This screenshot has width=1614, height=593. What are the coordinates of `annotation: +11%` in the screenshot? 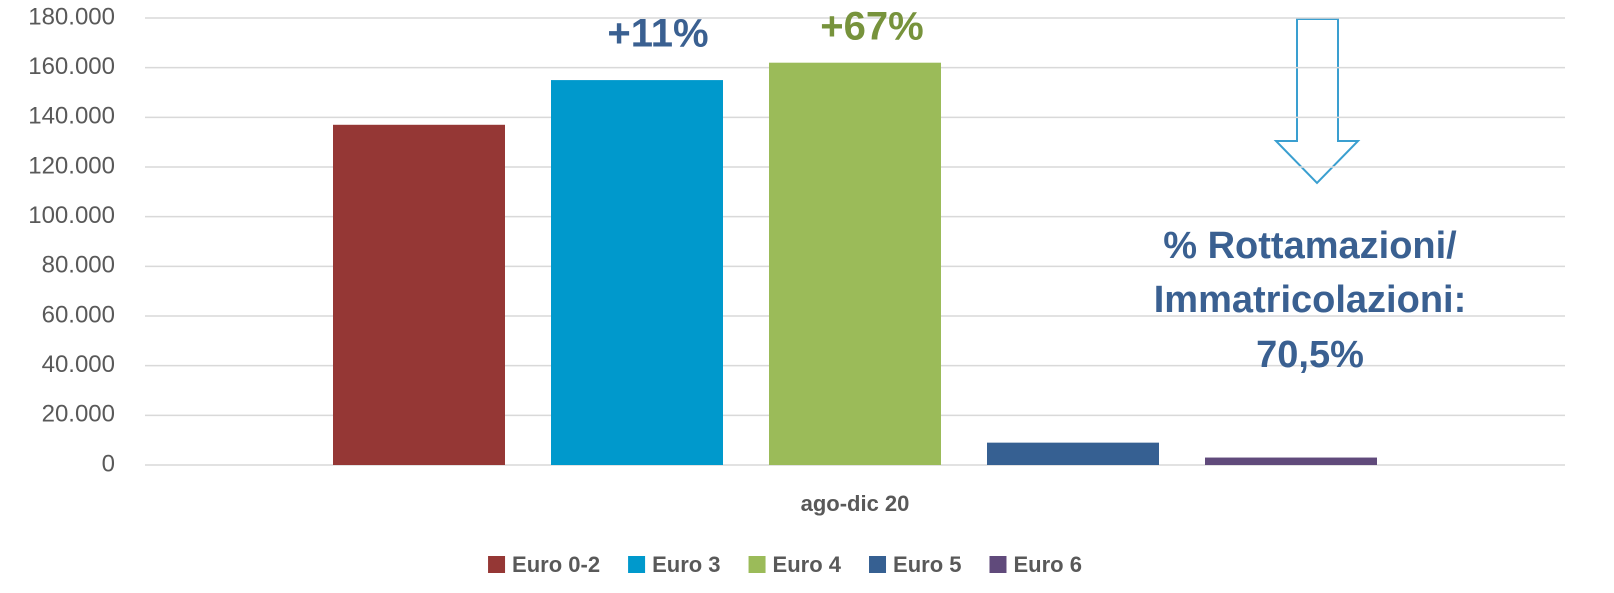 It's located at (657, 34).